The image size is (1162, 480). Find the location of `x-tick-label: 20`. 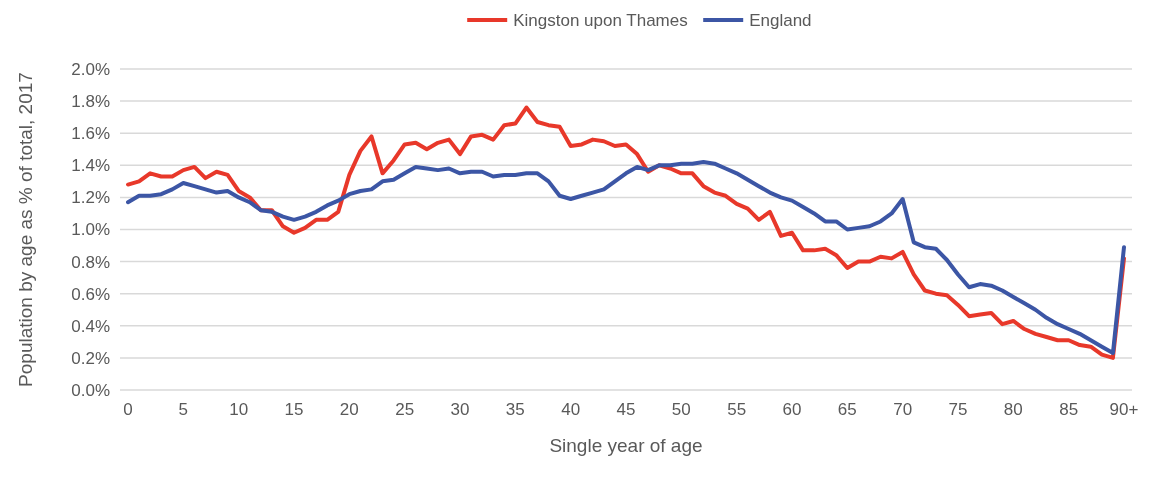

x-tick-label: 20 is located at coordinates (349, 409).